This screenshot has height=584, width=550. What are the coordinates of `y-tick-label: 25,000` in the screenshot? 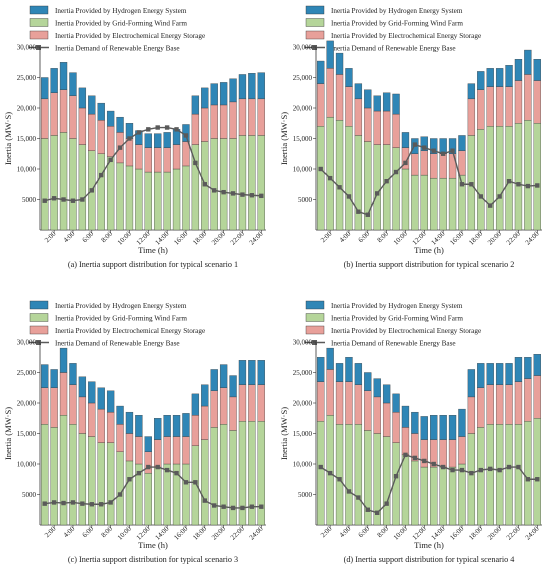 It's located at (303, 78).